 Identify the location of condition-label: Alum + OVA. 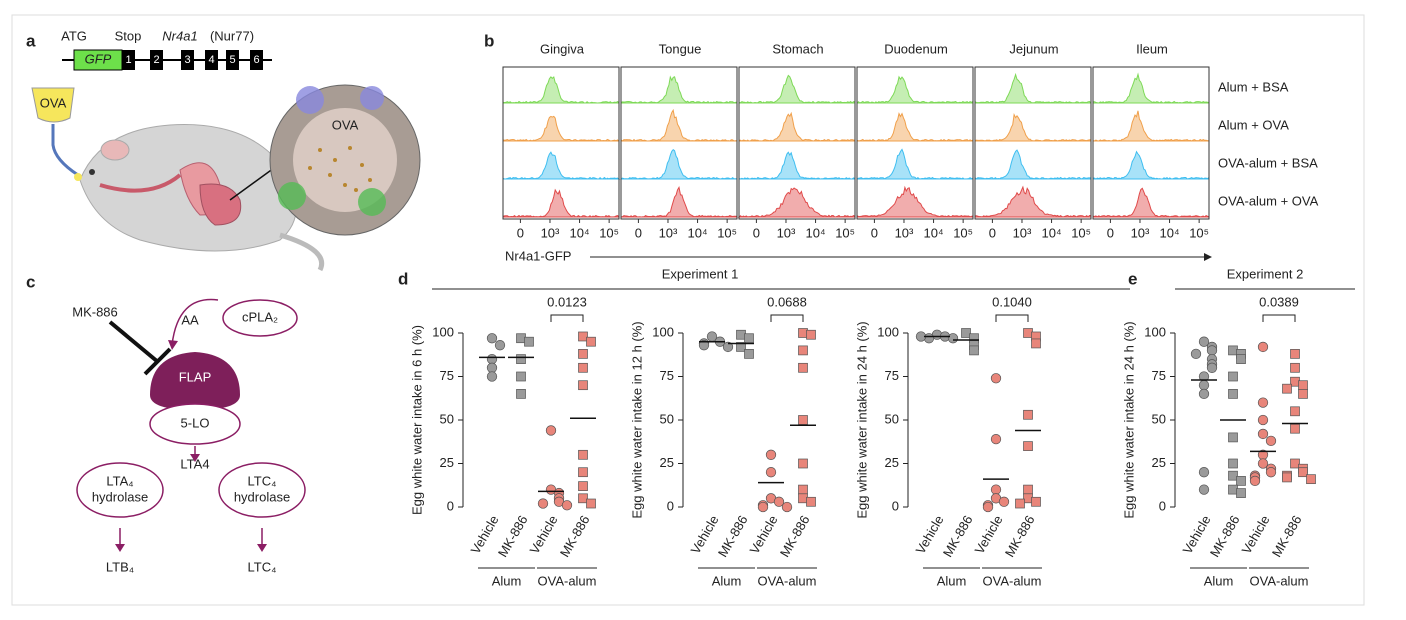
(1253, 124).